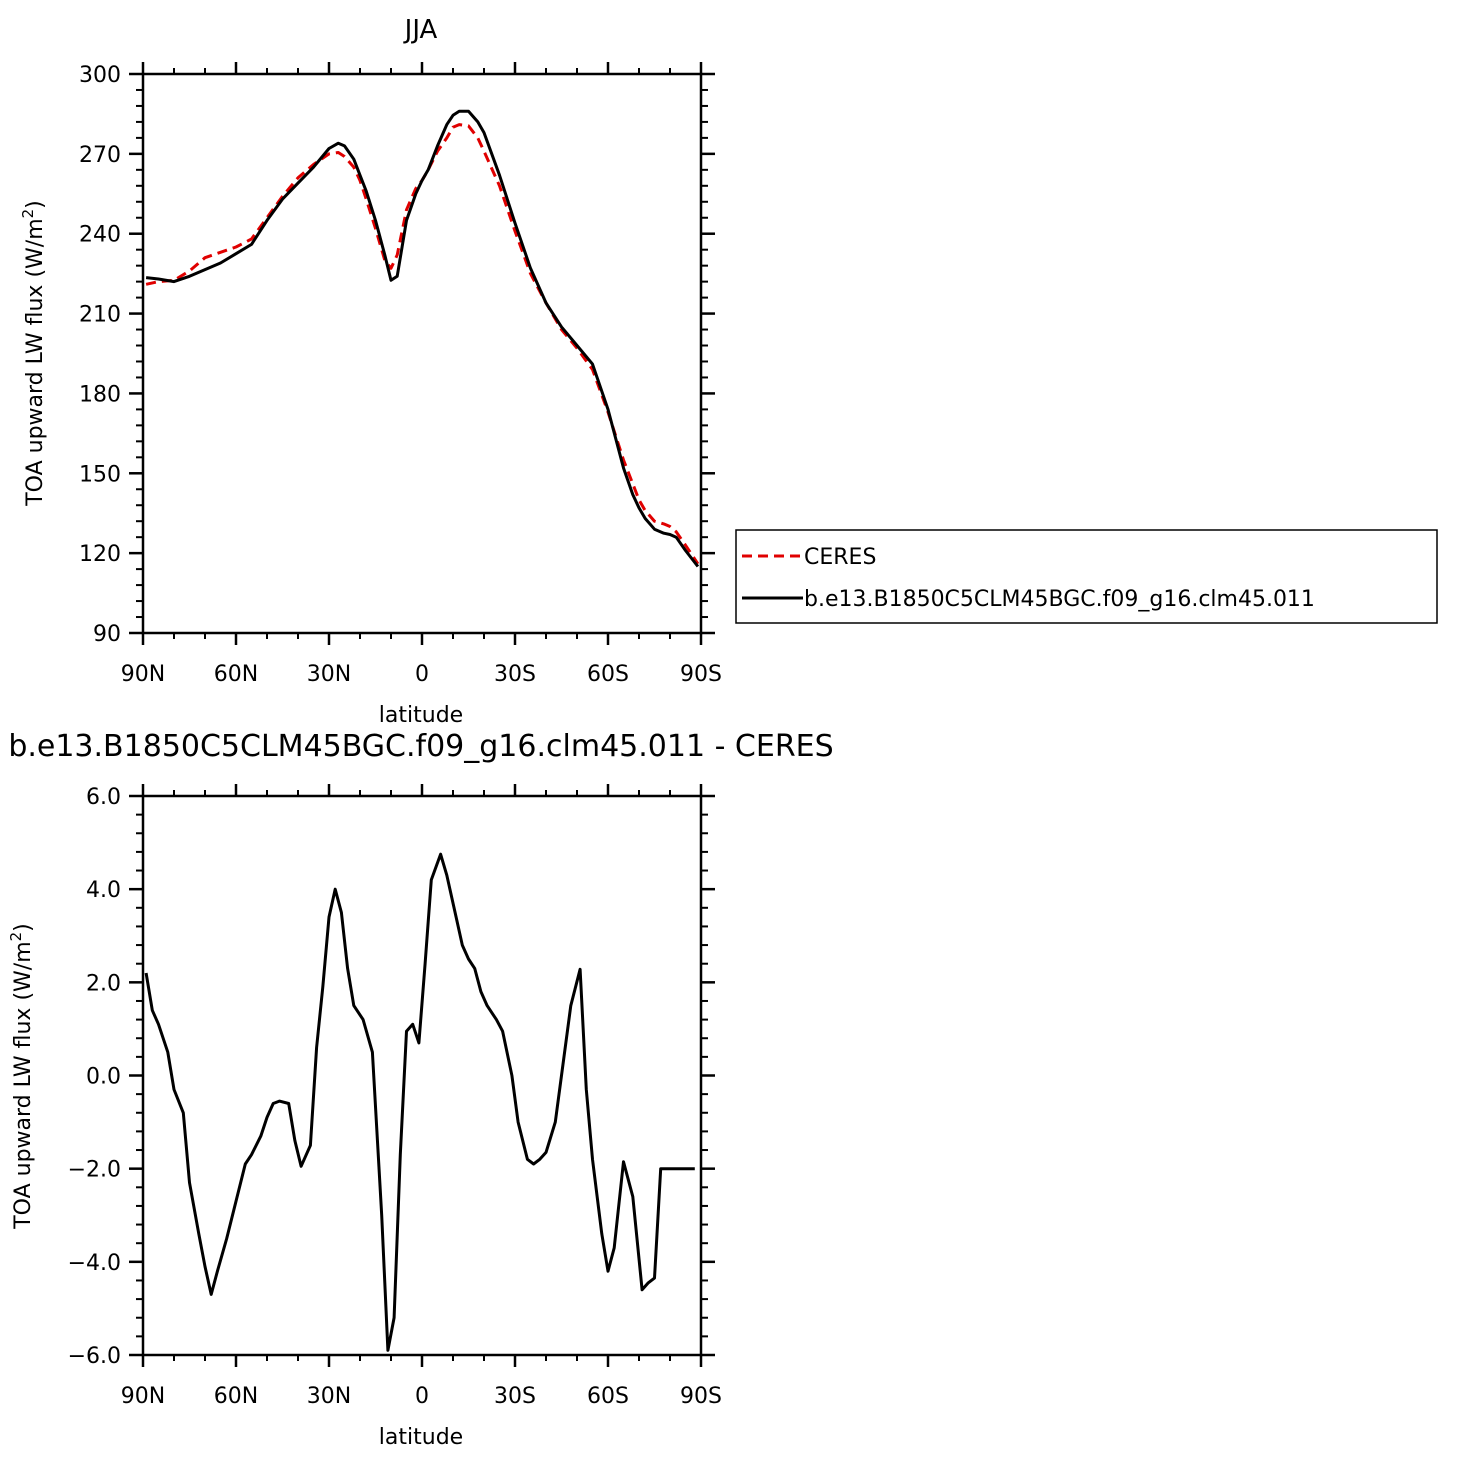 Image resolution: width=1458 pixels, height=1462 pixels. What do you see at coordinates (840, 557) in the screenshot?
I see `legend-ceres-label: CERES` at bounding box center [840, 557].